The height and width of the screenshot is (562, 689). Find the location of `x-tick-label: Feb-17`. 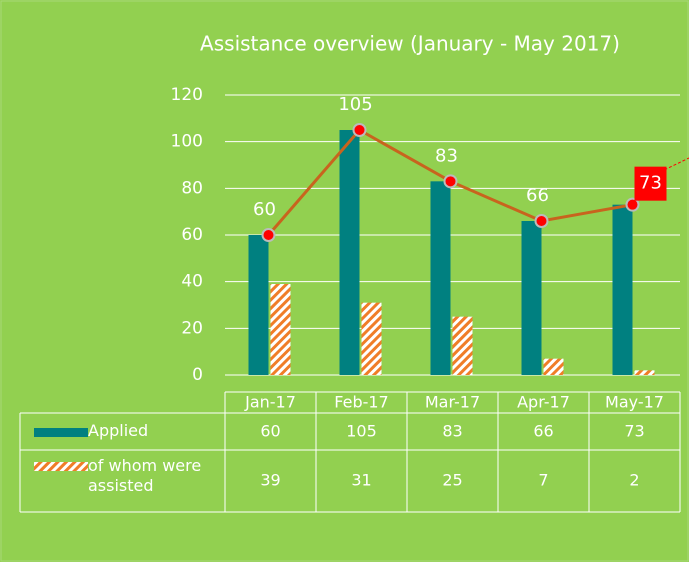

x-tick-label: Feb-17 is located at coordinates (361, 402).